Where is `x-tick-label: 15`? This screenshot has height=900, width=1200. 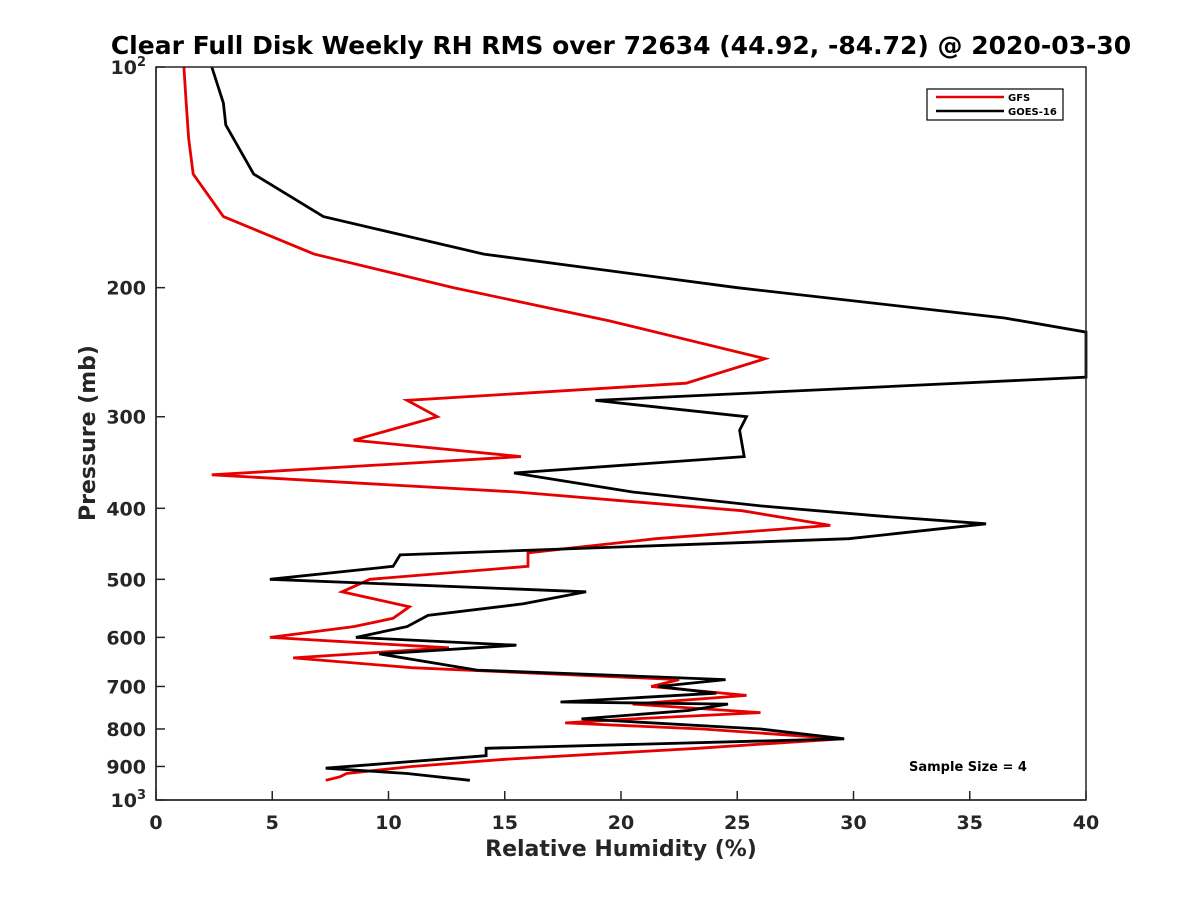 x-tick-label: 15 is located at coordinates (505, 823).